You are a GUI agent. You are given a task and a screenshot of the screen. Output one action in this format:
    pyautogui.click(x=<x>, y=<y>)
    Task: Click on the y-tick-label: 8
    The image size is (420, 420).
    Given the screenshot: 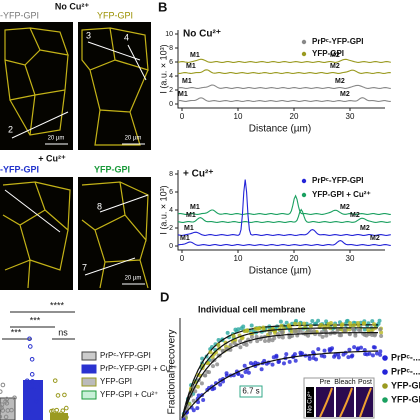 What is the action you would take?
    pyautogui.click(x=171, y=174)
    